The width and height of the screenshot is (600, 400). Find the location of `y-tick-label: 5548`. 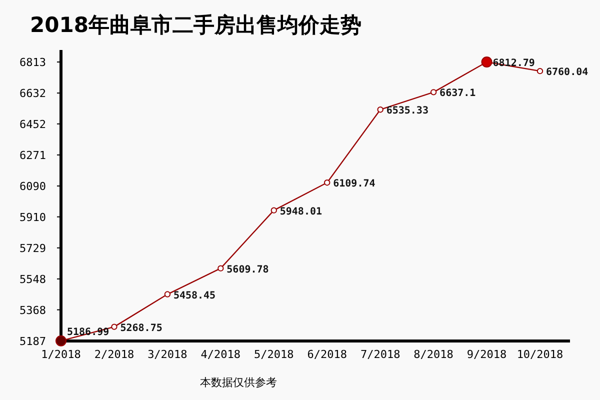

y-tick-label: 5548 is located at coordinates (33, 279).